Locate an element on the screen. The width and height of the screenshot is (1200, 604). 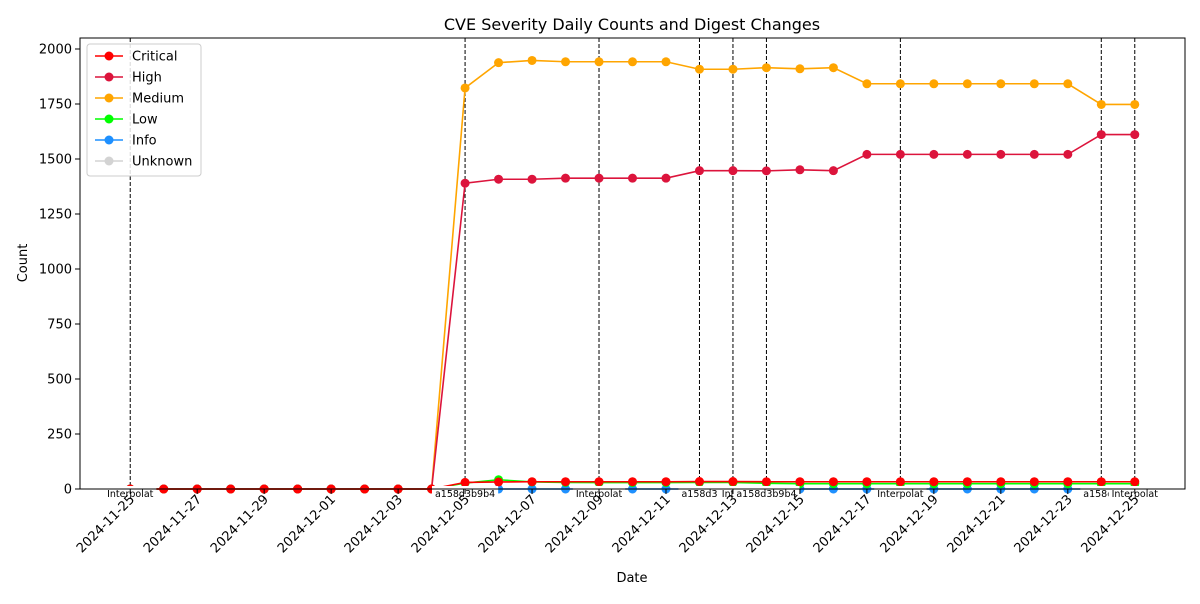
legend-item-info: Info is located at coordinates (126, 141).